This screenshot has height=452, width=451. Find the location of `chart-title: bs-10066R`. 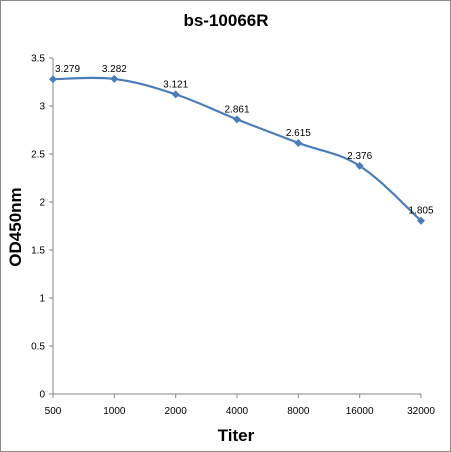

chart-title: bs-10066R is located at coordinates (225, 20).